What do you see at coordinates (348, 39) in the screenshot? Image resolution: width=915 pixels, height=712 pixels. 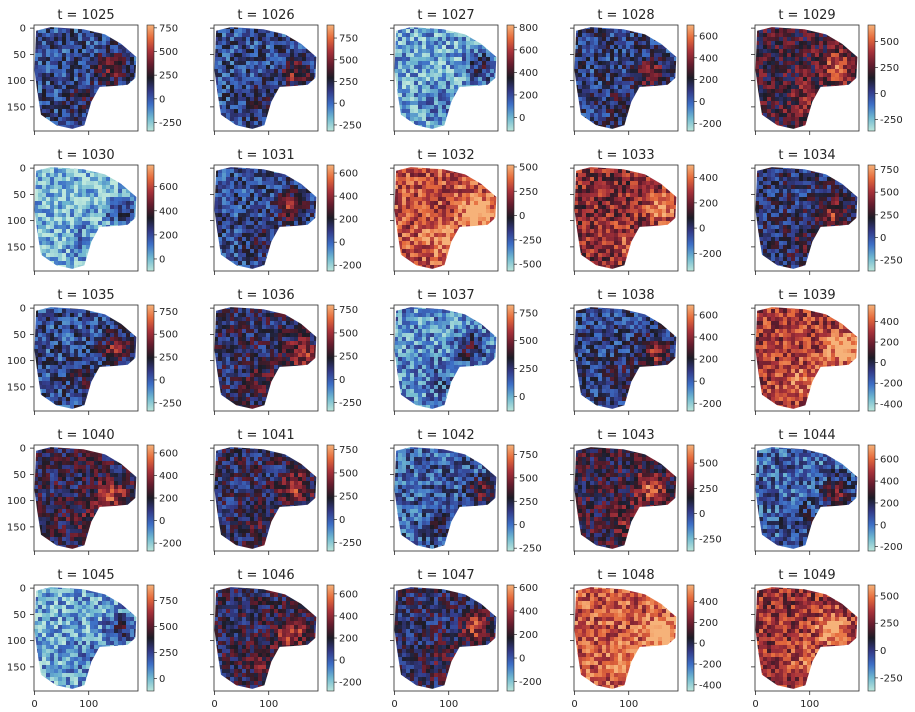 I see `colorbar-tick-label: 750` at bounding box center [348, 39].